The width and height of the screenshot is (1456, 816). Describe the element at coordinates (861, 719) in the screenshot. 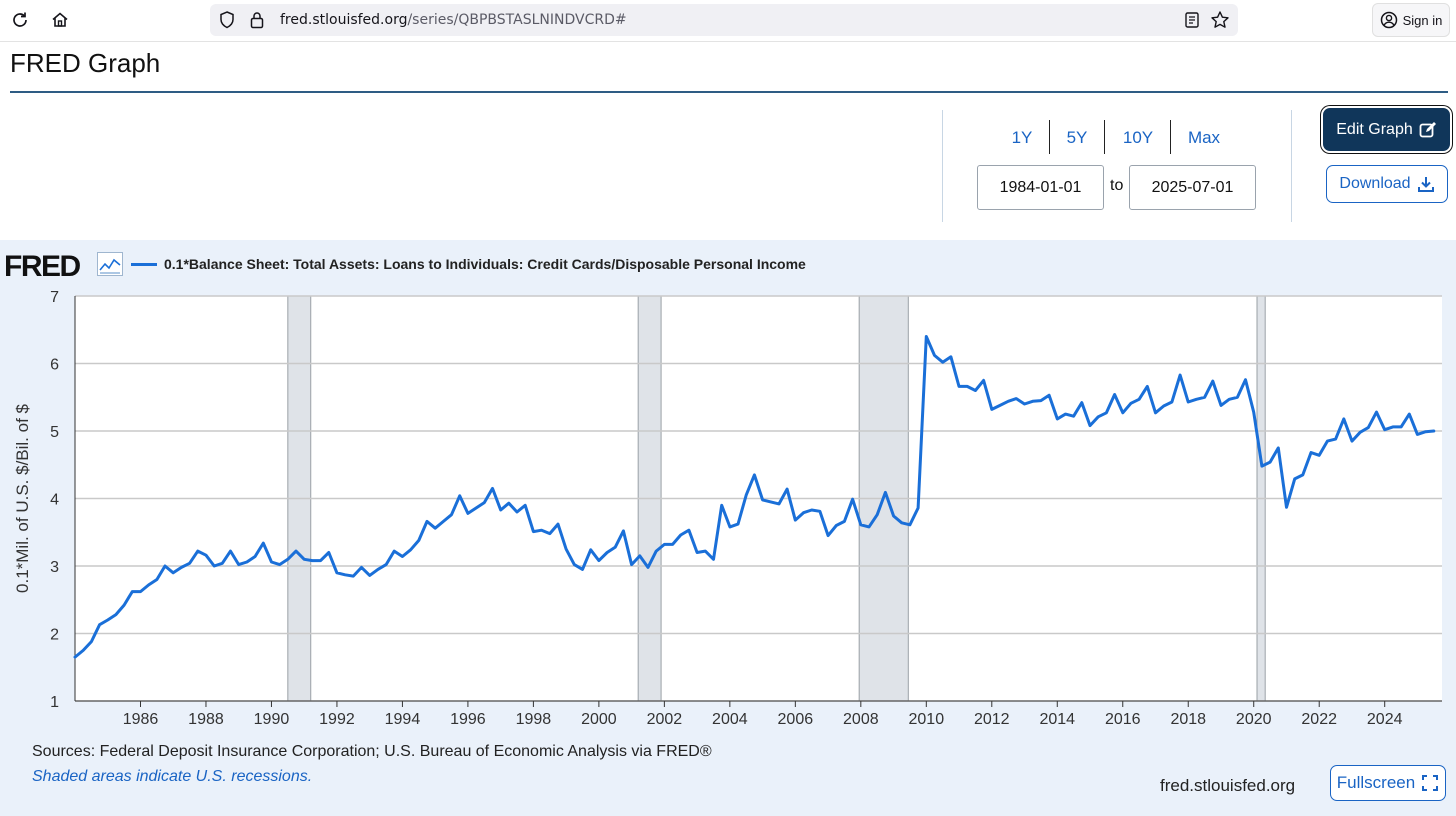

I see `x-tick-label: 2008` at that location.